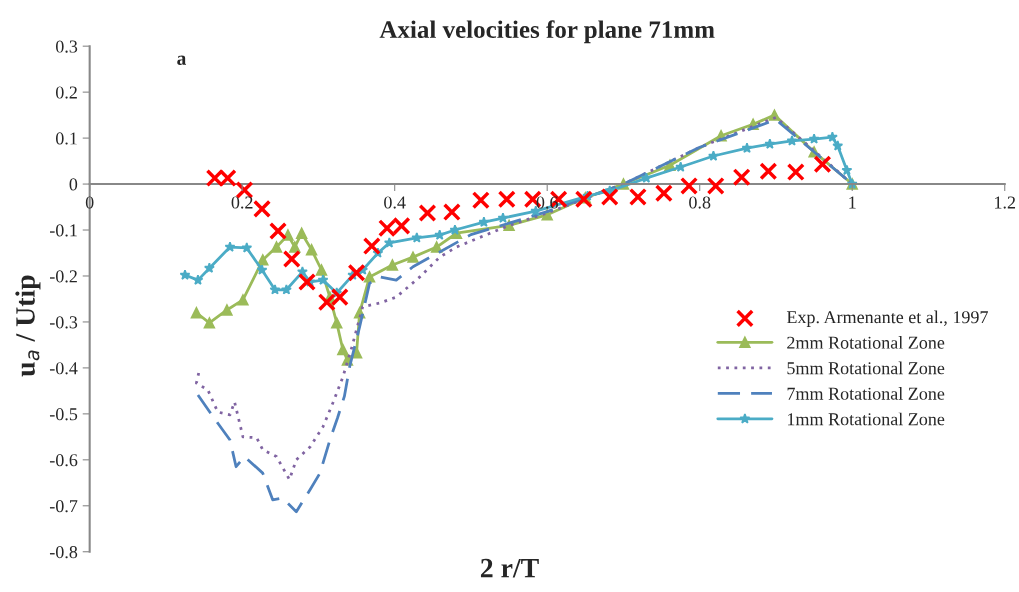 Image resolution: width=1019 pixels, height=592 pixels. I want to click on legend-label: 2mm Rotational Zone, so click(866, 342).